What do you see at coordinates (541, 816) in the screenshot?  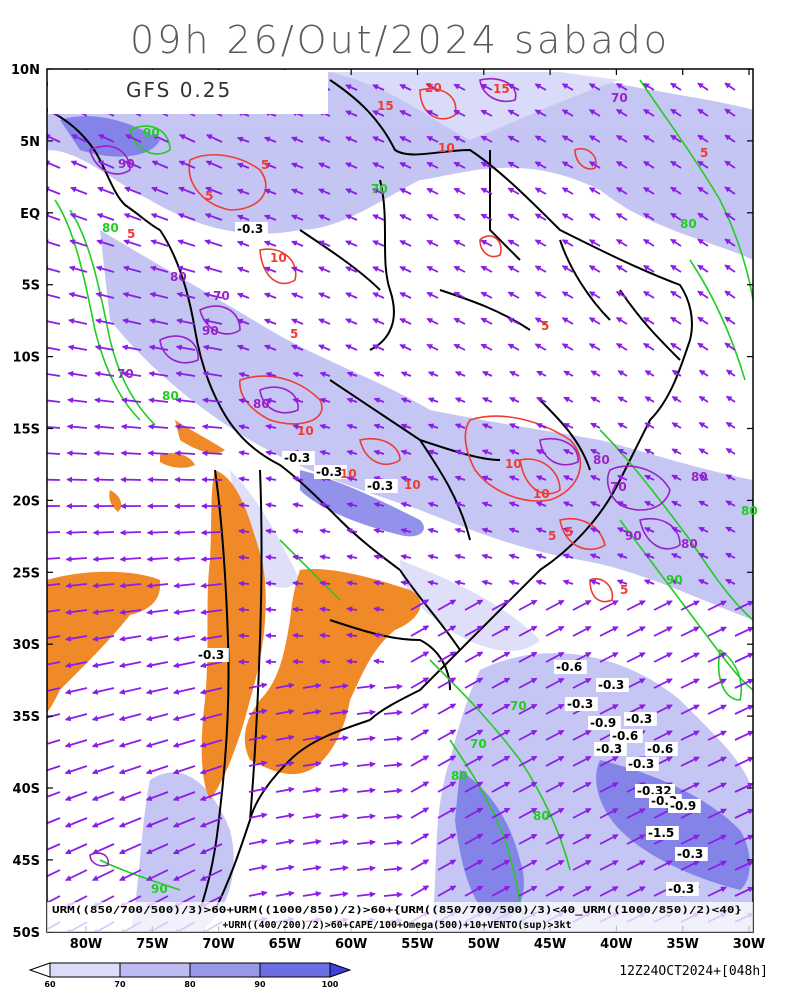 I see `green-label: 80` at bounding box center [541, 816].